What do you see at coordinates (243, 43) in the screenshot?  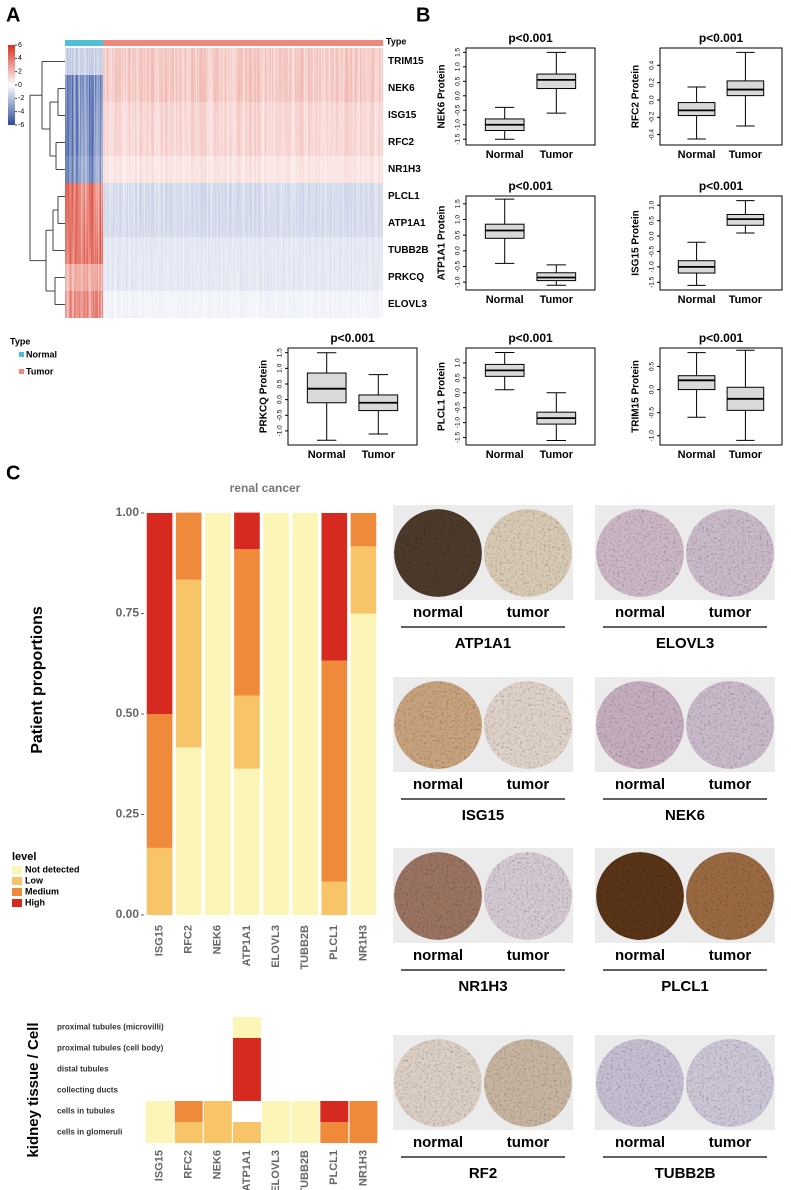 I see `annotation-cell` at bounding box center [243, 43].